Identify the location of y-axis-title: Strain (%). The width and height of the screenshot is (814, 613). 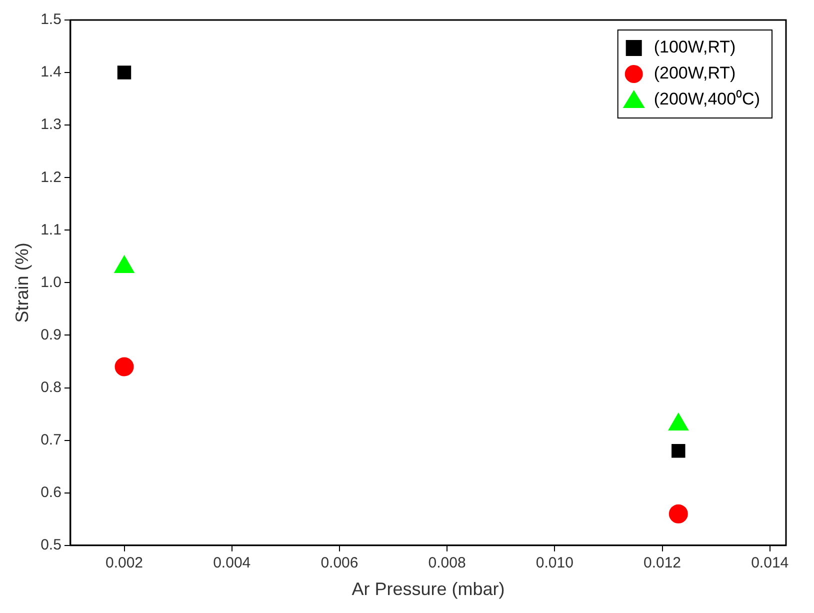
(22, 282).